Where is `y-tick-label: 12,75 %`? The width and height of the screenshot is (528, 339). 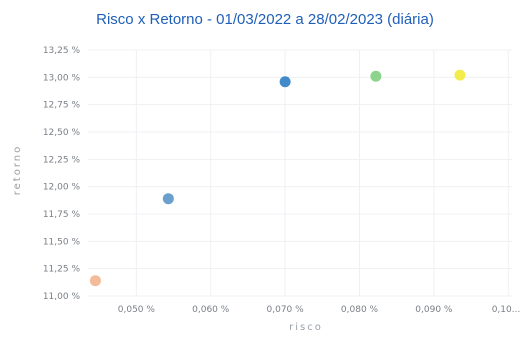
y-tick-label: 12,75 % is located at coordinates (62, 106).